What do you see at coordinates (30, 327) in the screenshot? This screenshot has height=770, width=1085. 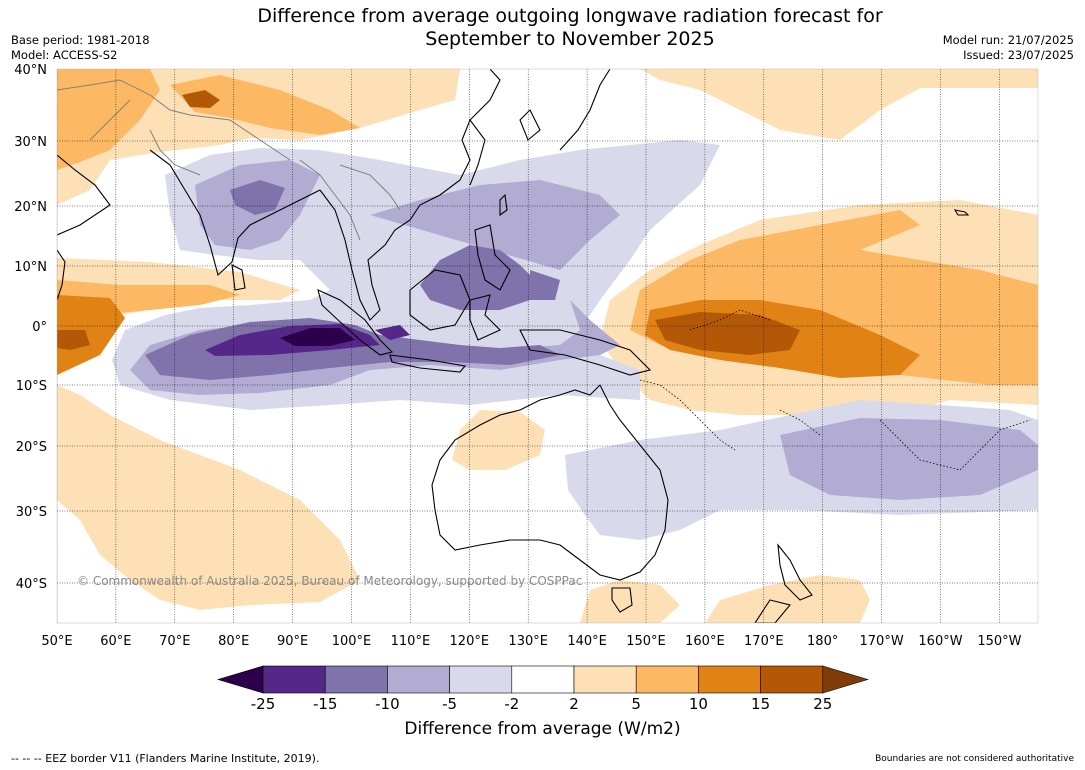 I see `latitude-ticks: 40°N 30°N 20°N 10°N 0° 10°S 20°S 30°S 40°S` at bounding box center [30, 327].